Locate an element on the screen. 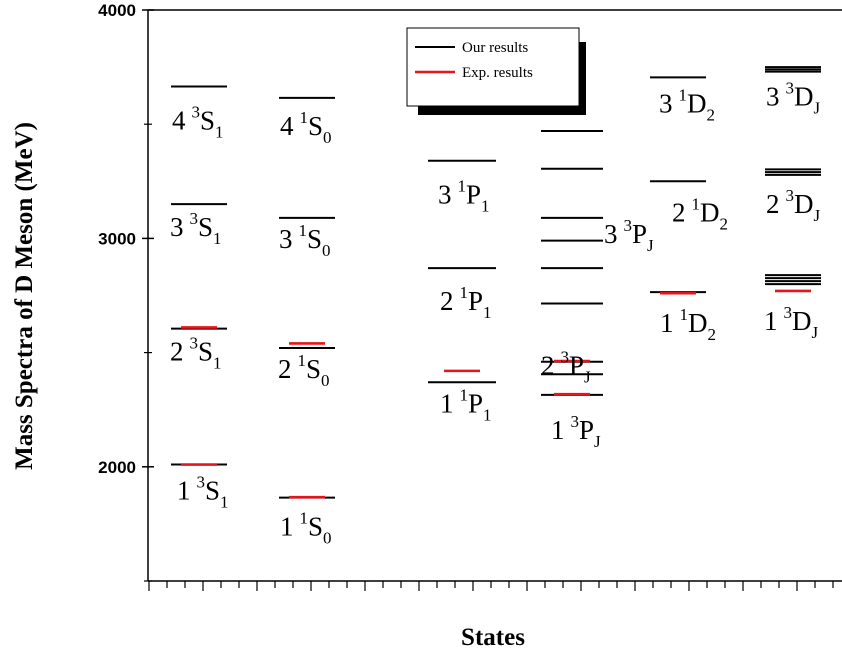  state-label: 2 1D2 is located at coordinates (700, 213).